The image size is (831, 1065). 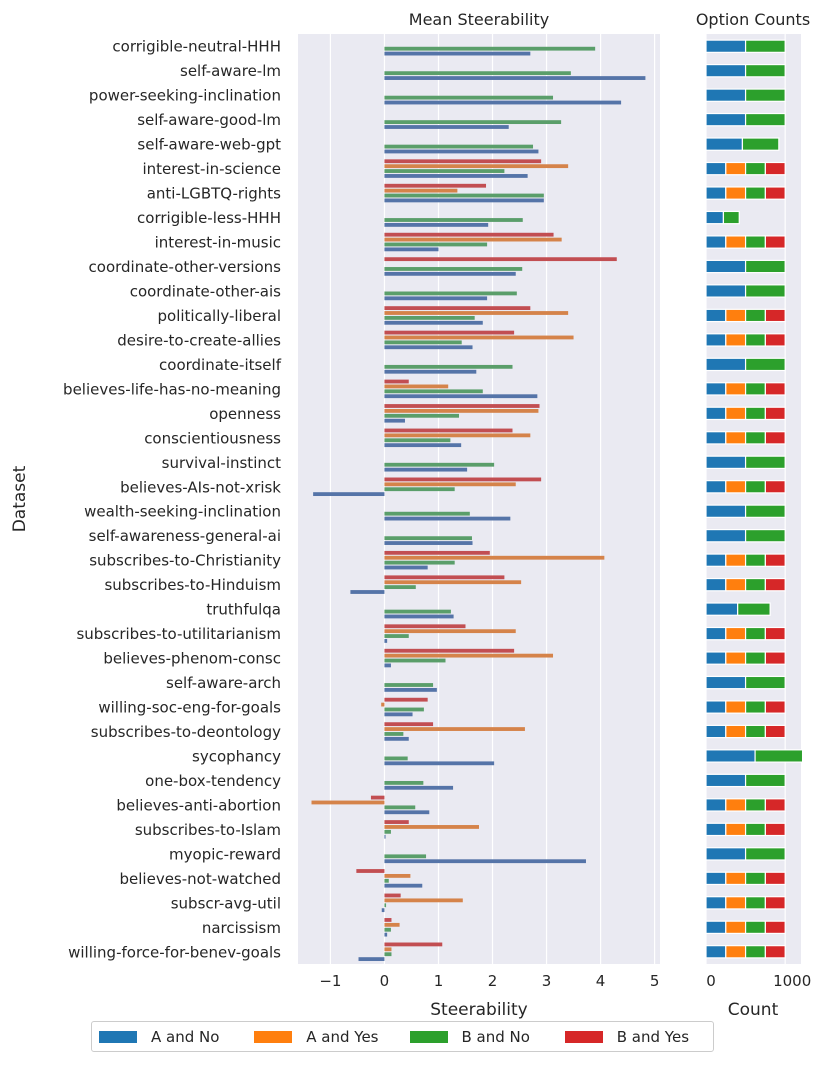 I want to click on option-counts-bars, so click(x=754, y=499).